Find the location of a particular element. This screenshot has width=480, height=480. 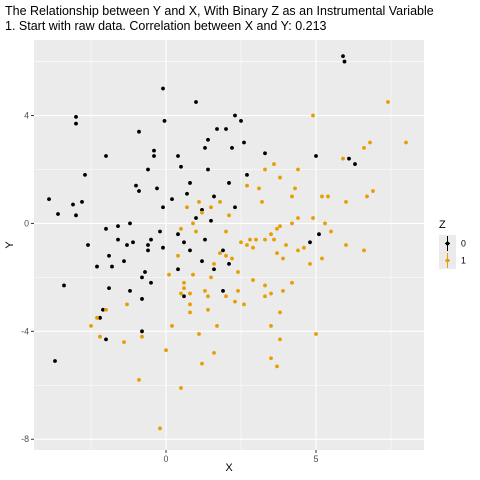

y-tick-label: -8 is located at coordinates (25, 439).